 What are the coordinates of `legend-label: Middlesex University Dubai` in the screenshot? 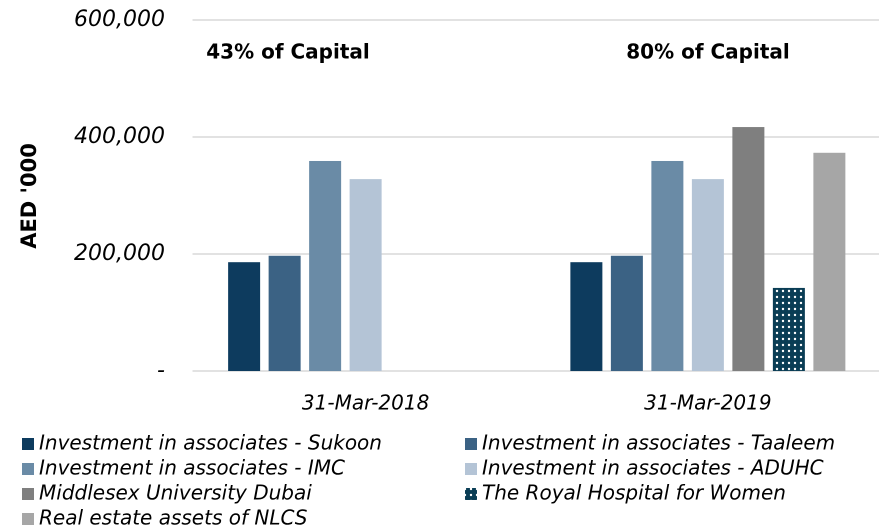 It's located at (175, 493).